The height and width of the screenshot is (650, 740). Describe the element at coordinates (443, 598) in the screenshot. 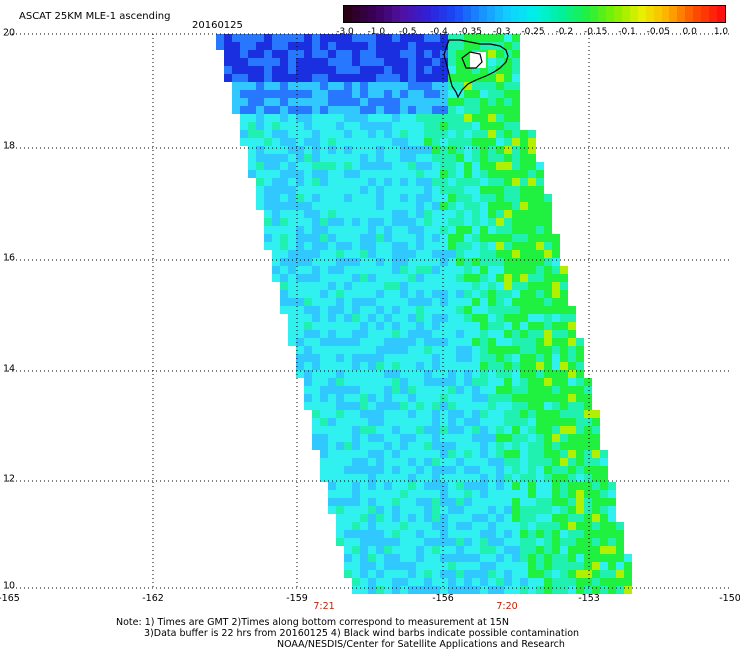

I see `x-tick-label: -156` at that location.